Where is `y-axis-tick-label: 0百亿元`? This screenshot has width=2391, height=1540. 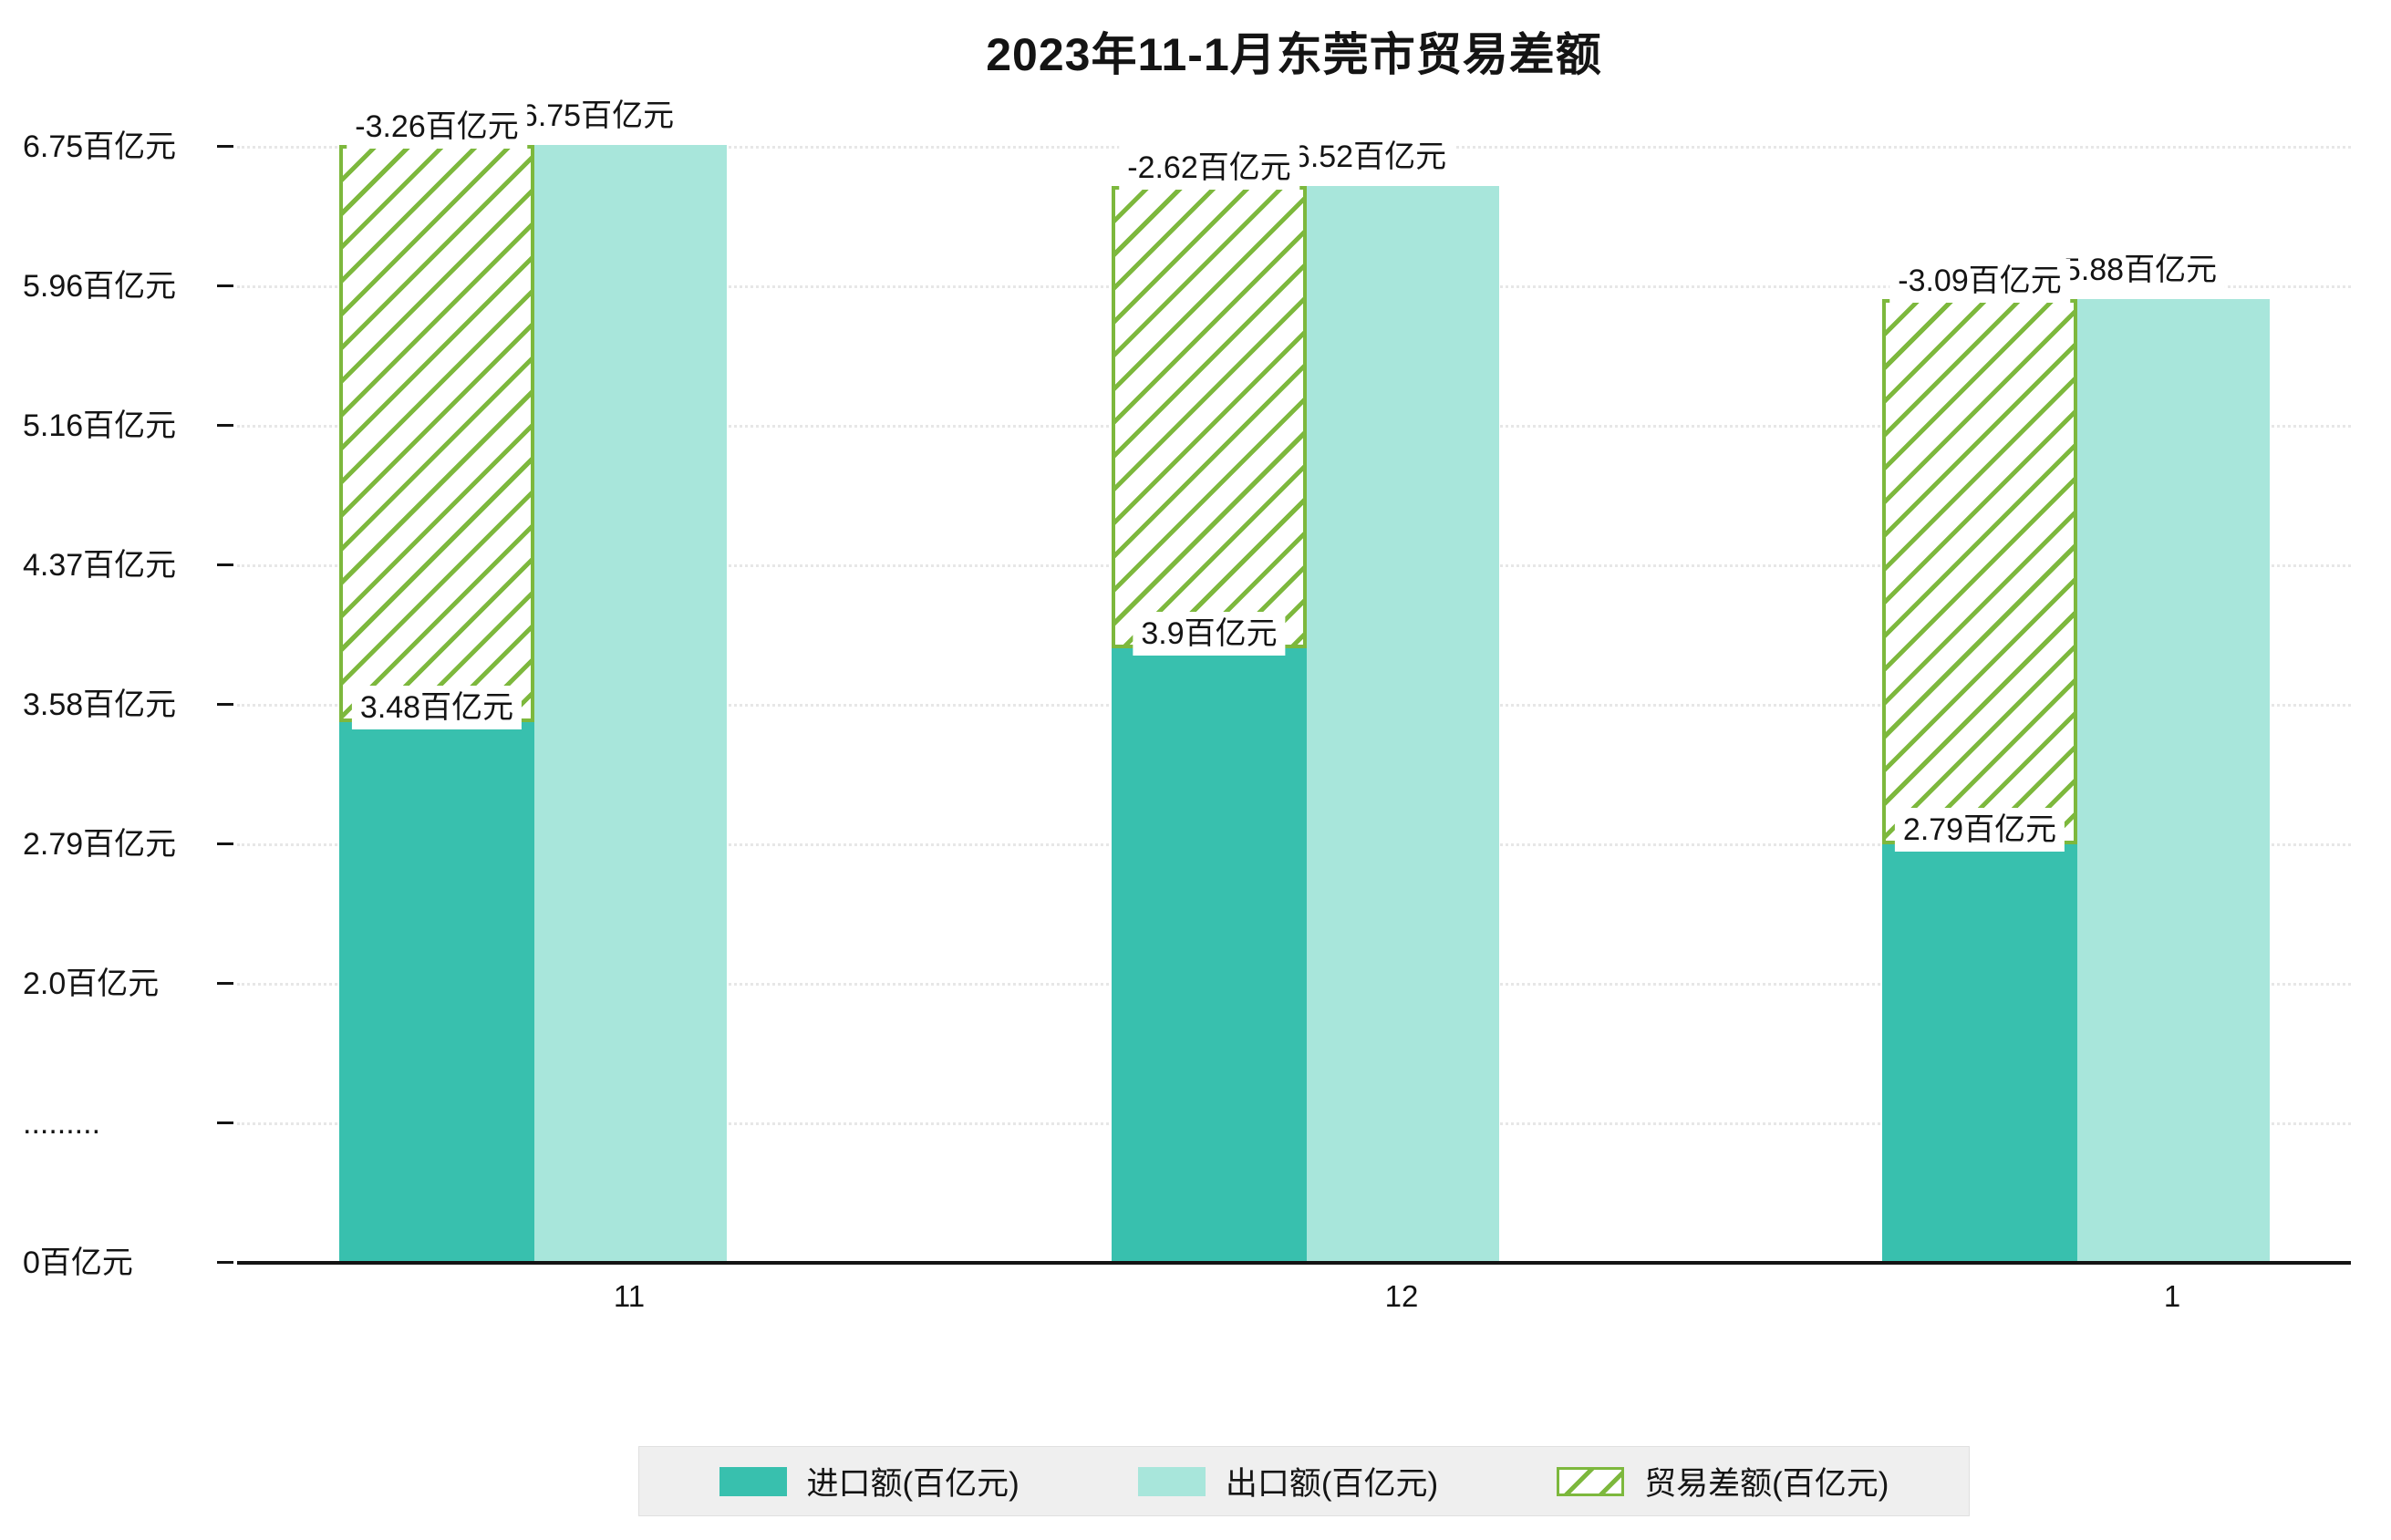 y-axis-tick-label: 0百亿元 is located at coordinates (78, 1262).